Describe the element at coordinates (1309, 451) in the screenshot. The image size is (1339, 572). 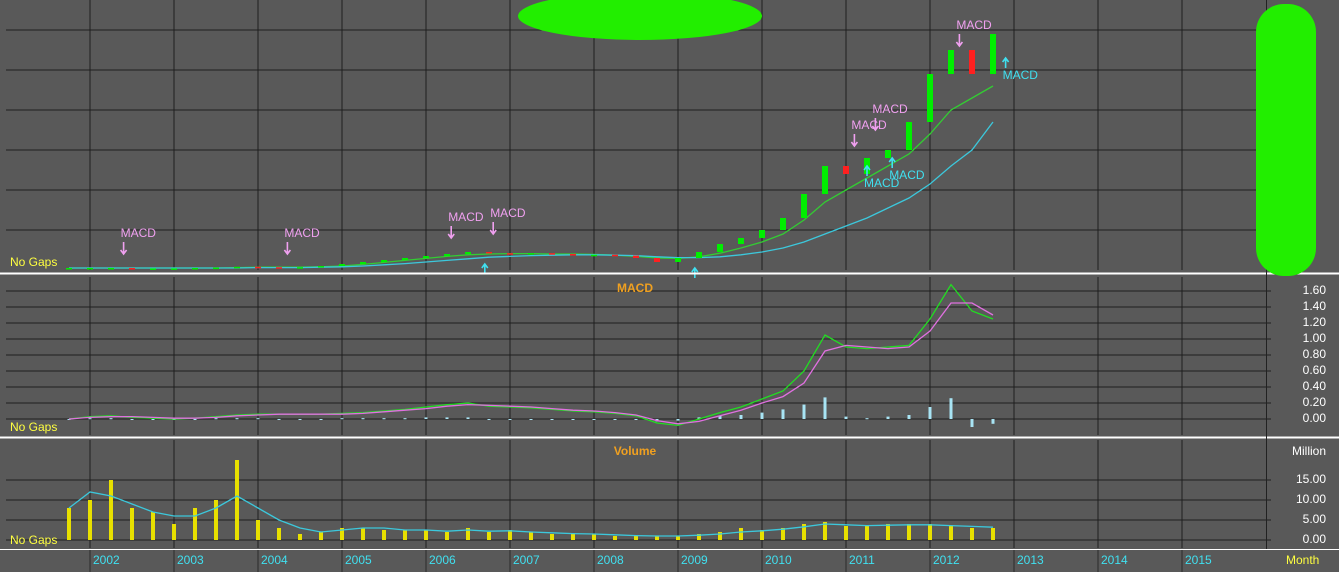
I see `unit-label: Million` at that location.